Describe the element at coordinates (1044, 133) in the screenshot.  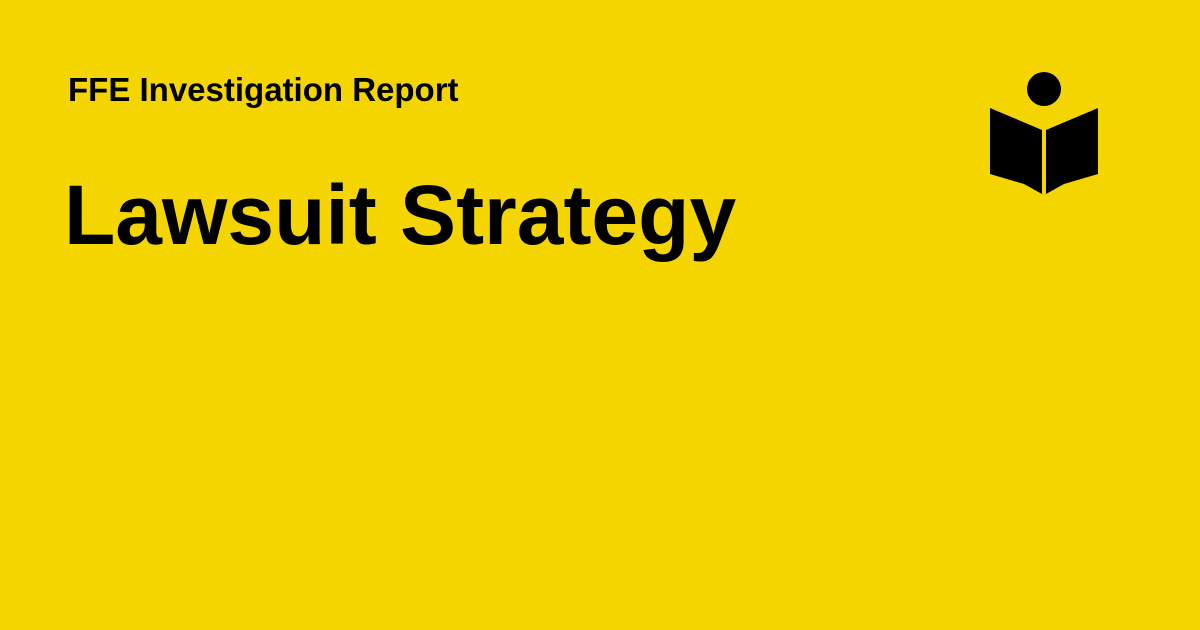
I see `reader-book-icon` at that location.